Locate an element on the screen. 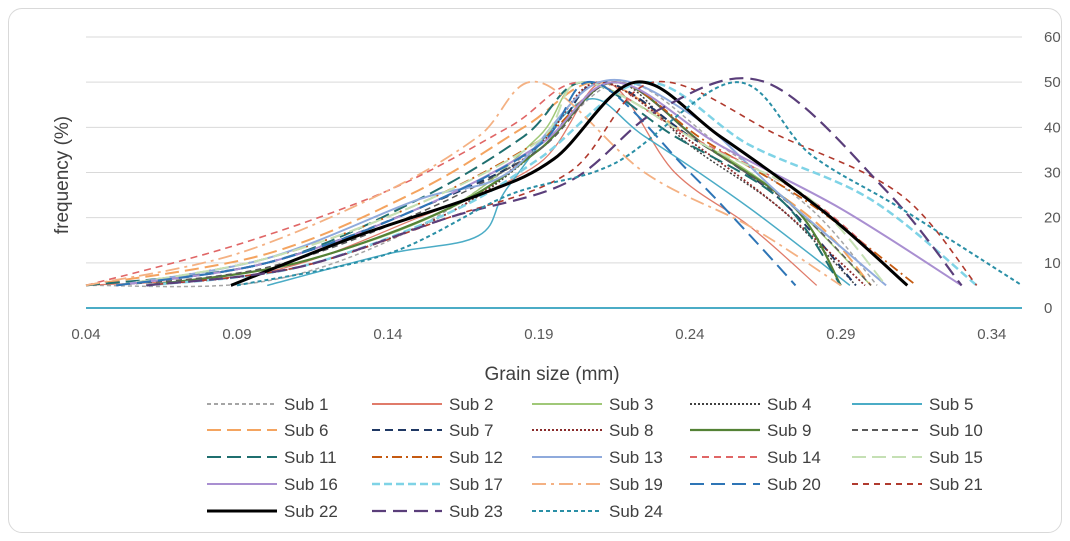 This screenshot has width=1070, height=541. y-tick-labels: 0 10 20 30 40 50 60 is located at coordinates (1052, 173).